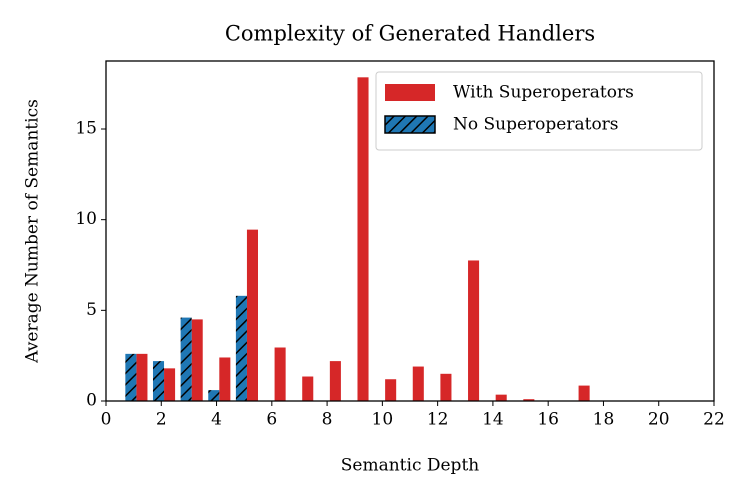 This screenshot has height=500, width=749. What do you see at coordinates (91, 401) in the screenshot?
I see `y-tick-label: 0` at bounding box center [91, 401].